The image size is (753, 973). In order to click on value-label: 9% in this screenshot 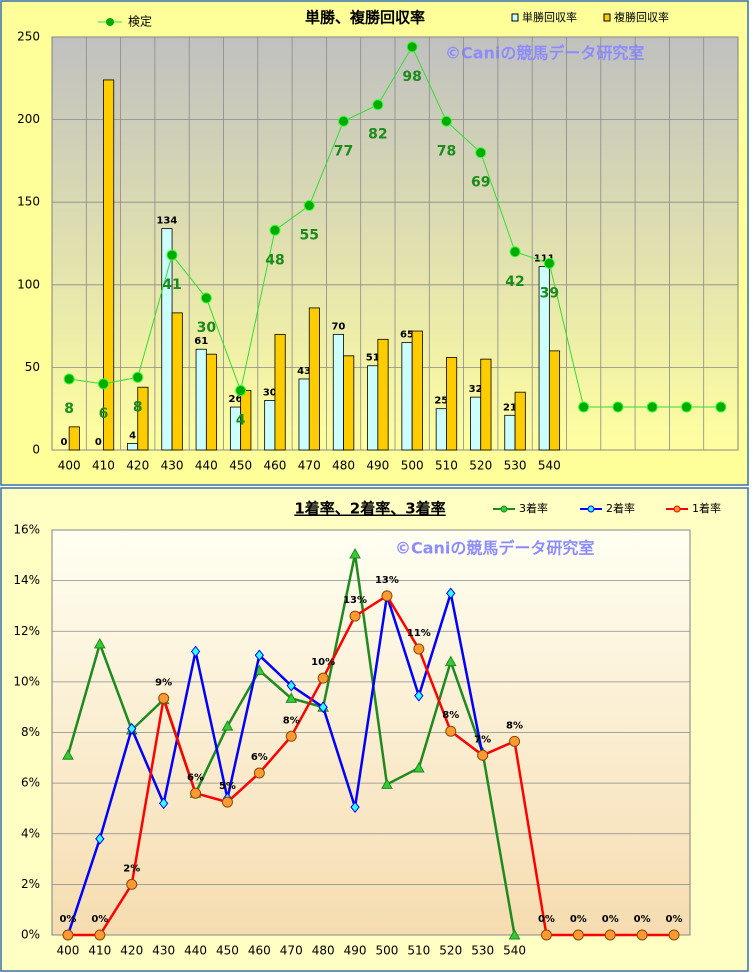, I will do `click(163, 682)`.